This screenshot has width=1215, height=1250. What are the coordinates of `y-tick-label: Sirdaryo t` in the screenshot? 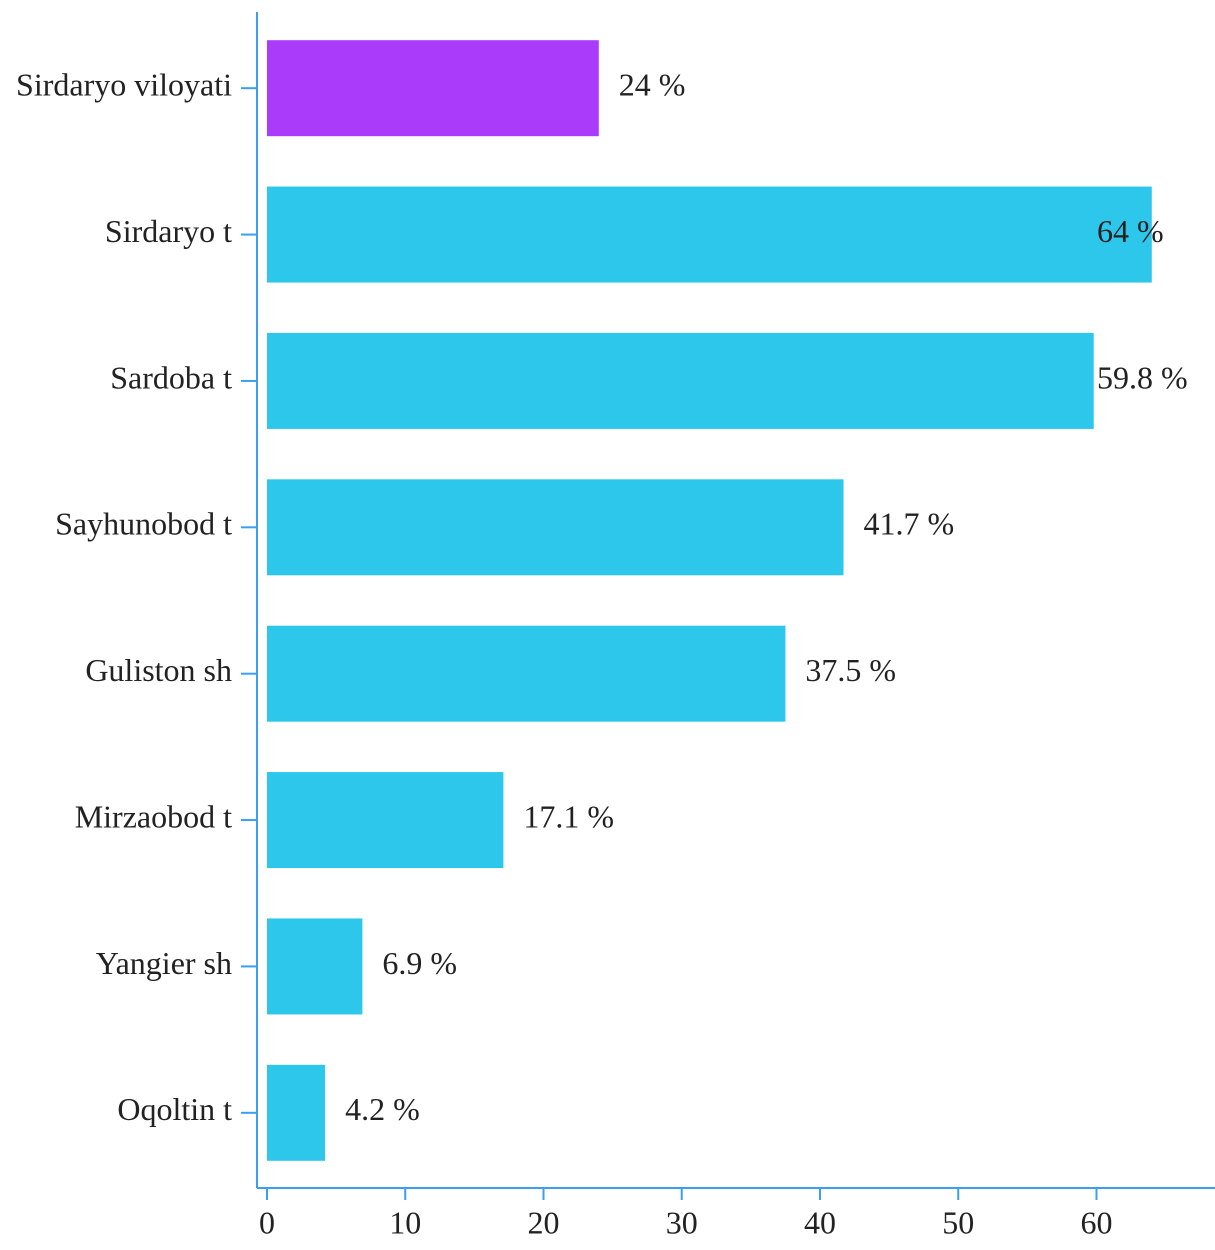 It's located at (168, 231).